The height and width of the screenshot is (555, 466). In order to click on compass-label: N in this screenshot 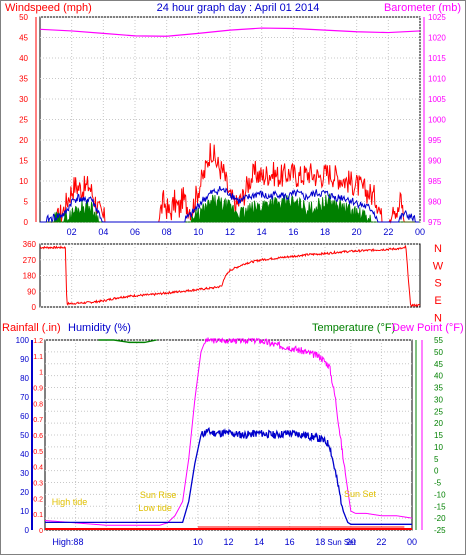, I will do `click(438, 249)`.